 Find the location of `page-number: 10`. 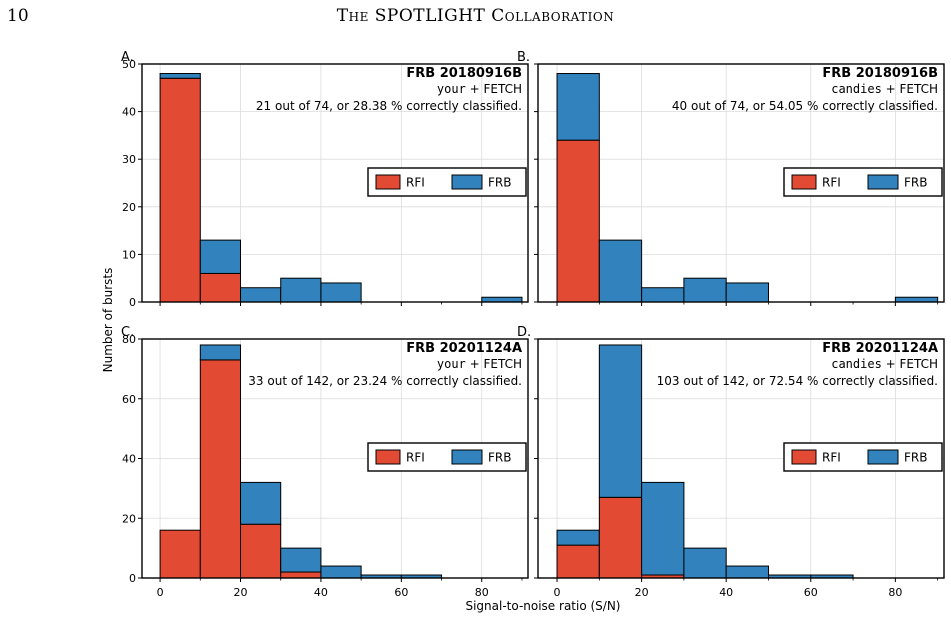

page-number: 10 is located at coordinates (18, 16).